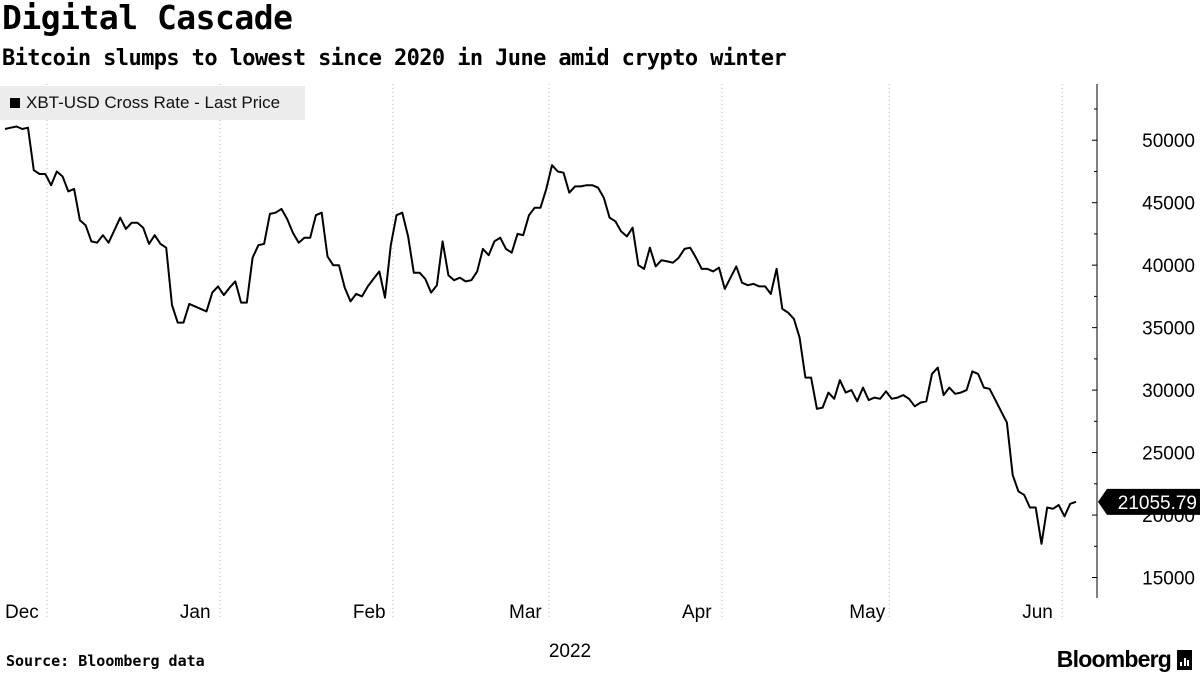  I want to click on bloomberg-terminal-icon, so click(1184, 659).